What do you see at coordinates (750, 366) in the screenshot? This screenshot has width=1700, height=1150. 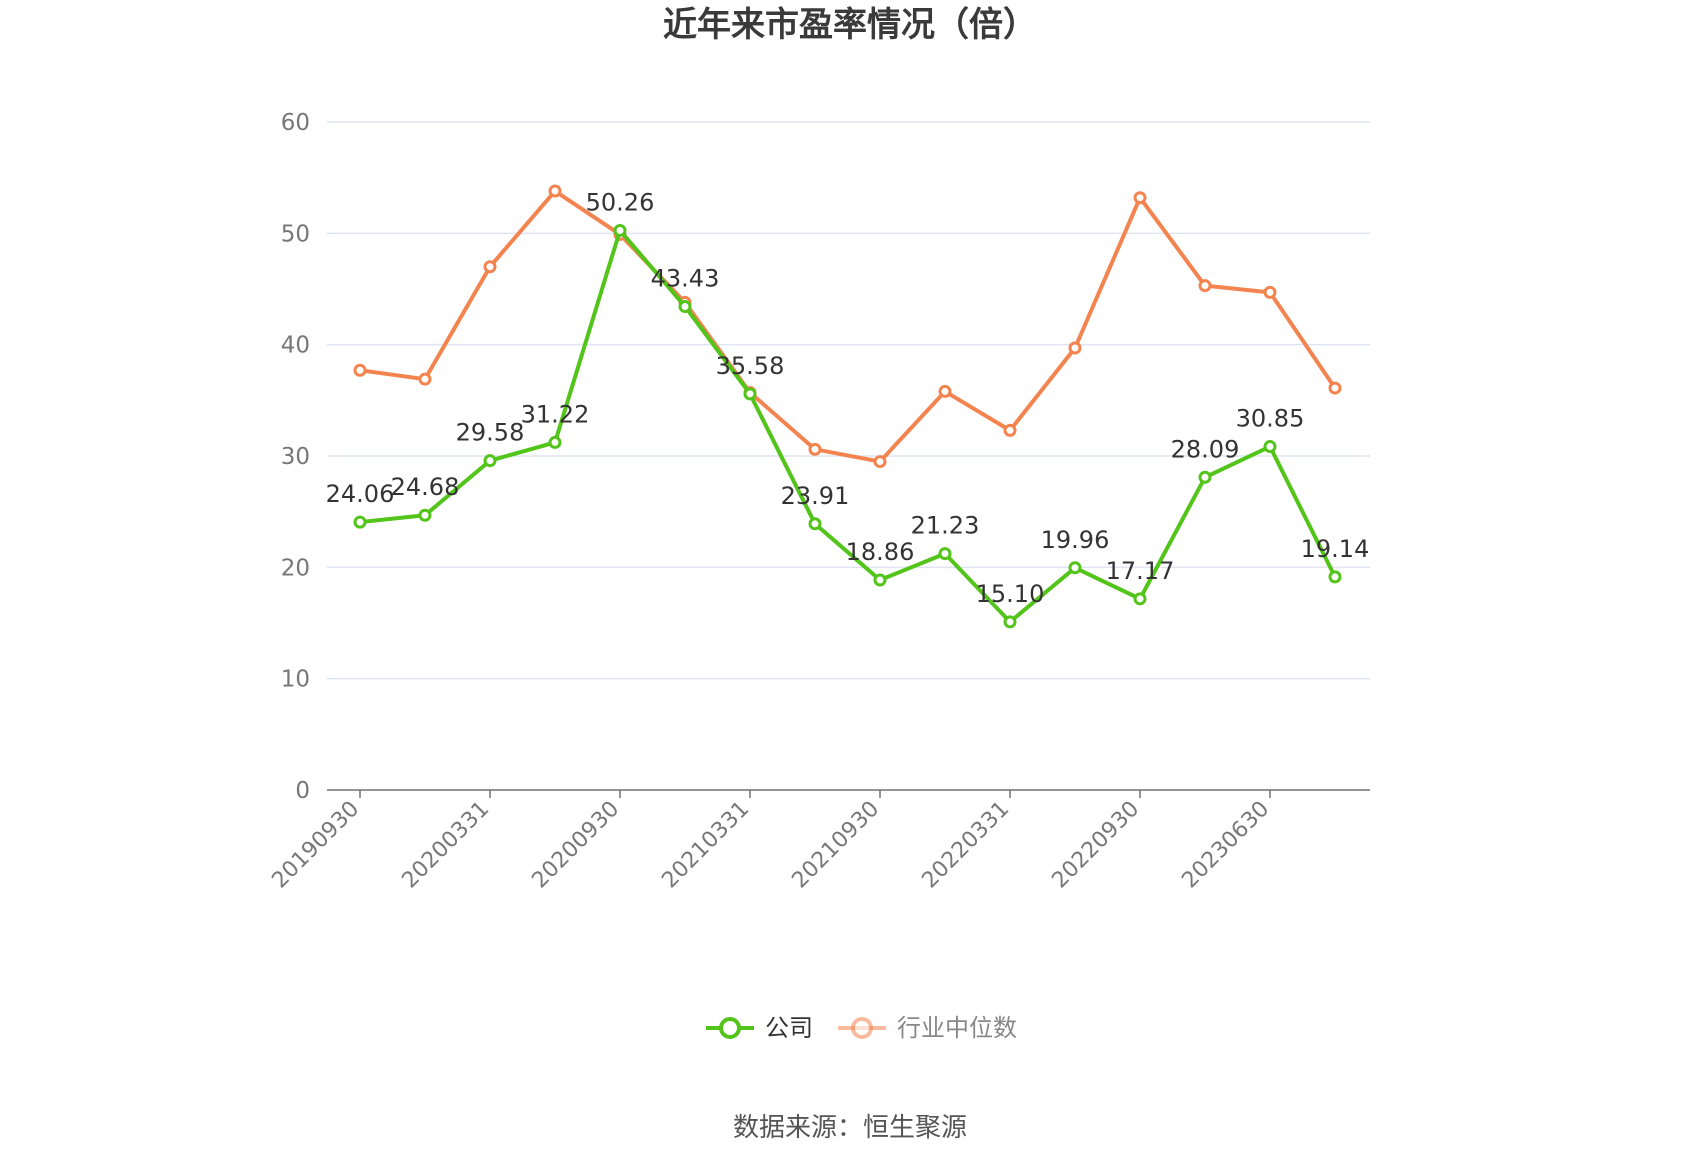 I see `company-data-label-6: 35.58` at bounding box center [750, 366].